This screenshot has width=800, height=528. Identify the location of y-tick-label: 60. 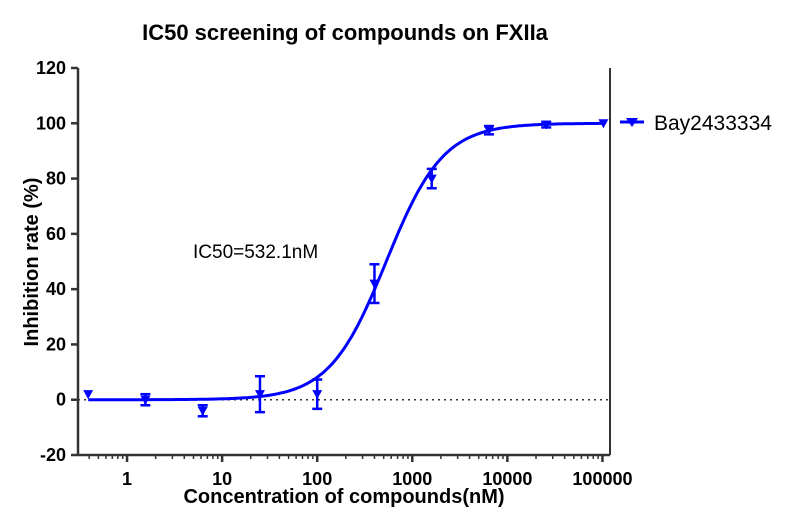
(56, 234).